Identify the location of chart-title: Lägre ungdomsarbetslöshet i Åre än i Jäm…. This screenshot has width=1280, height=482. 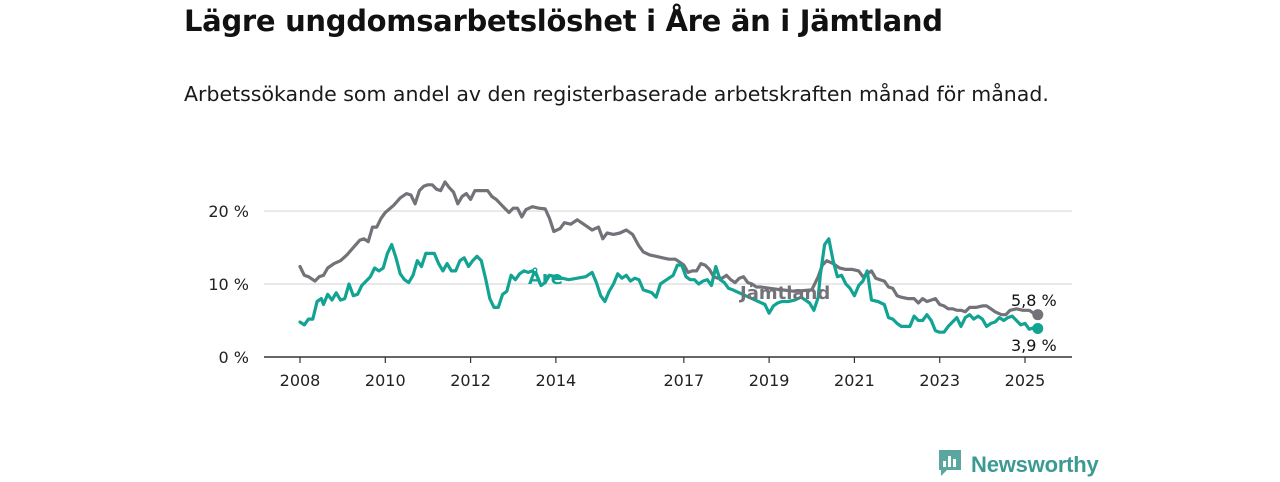
(563, 21).